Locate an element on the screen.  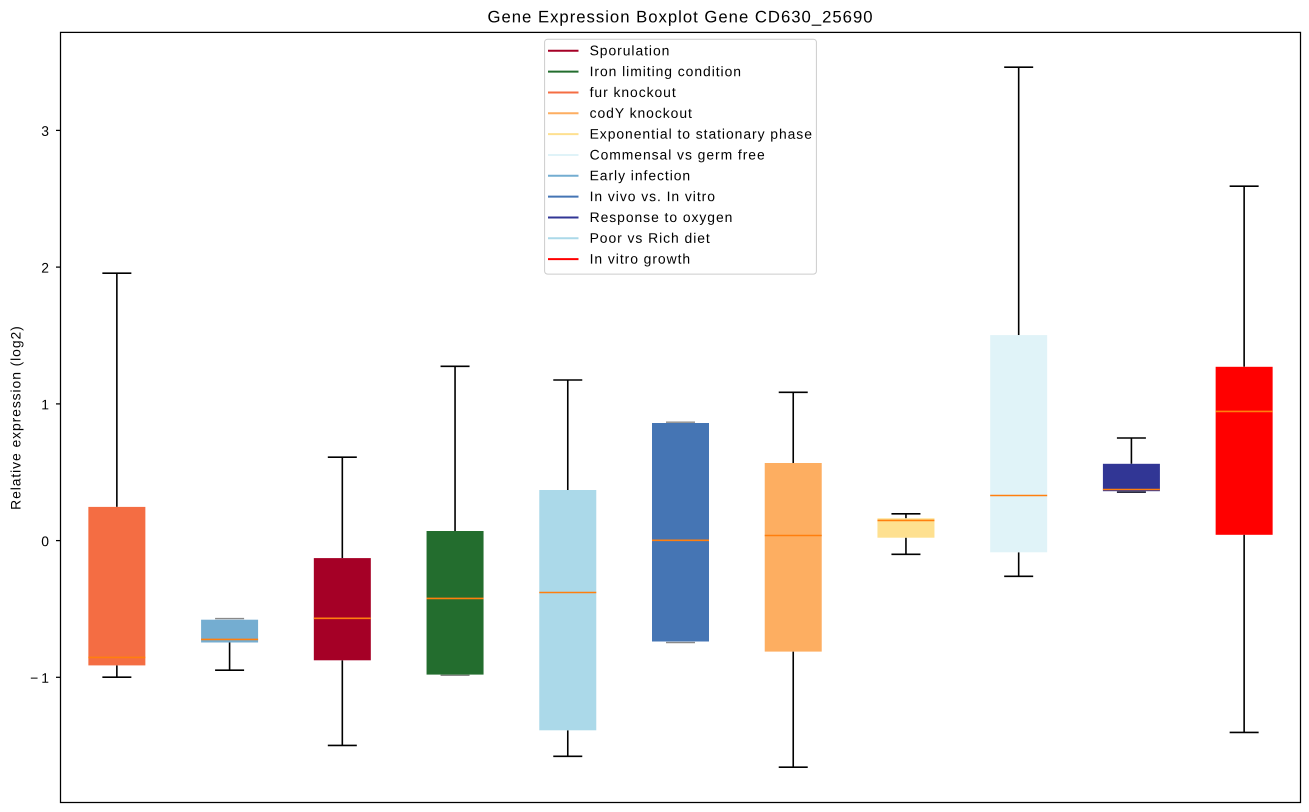
svg-text: 0 is located at coordinates (45, 541).